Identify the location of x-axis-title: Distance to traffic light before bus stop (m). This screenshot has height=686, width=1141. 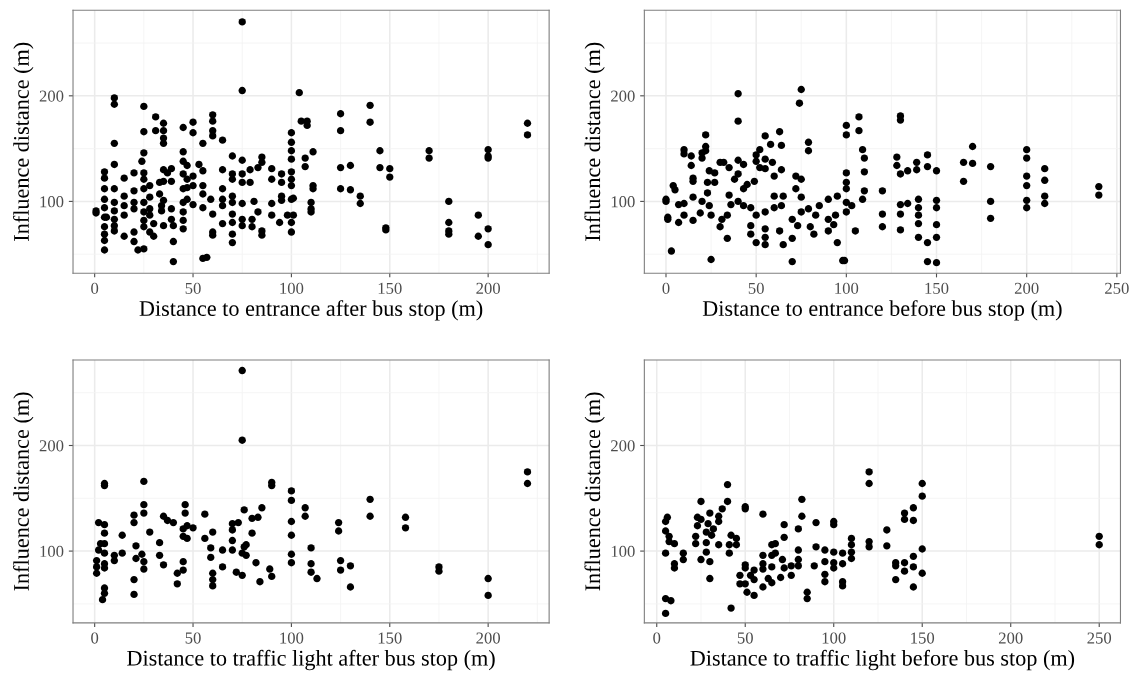
(882, 660).